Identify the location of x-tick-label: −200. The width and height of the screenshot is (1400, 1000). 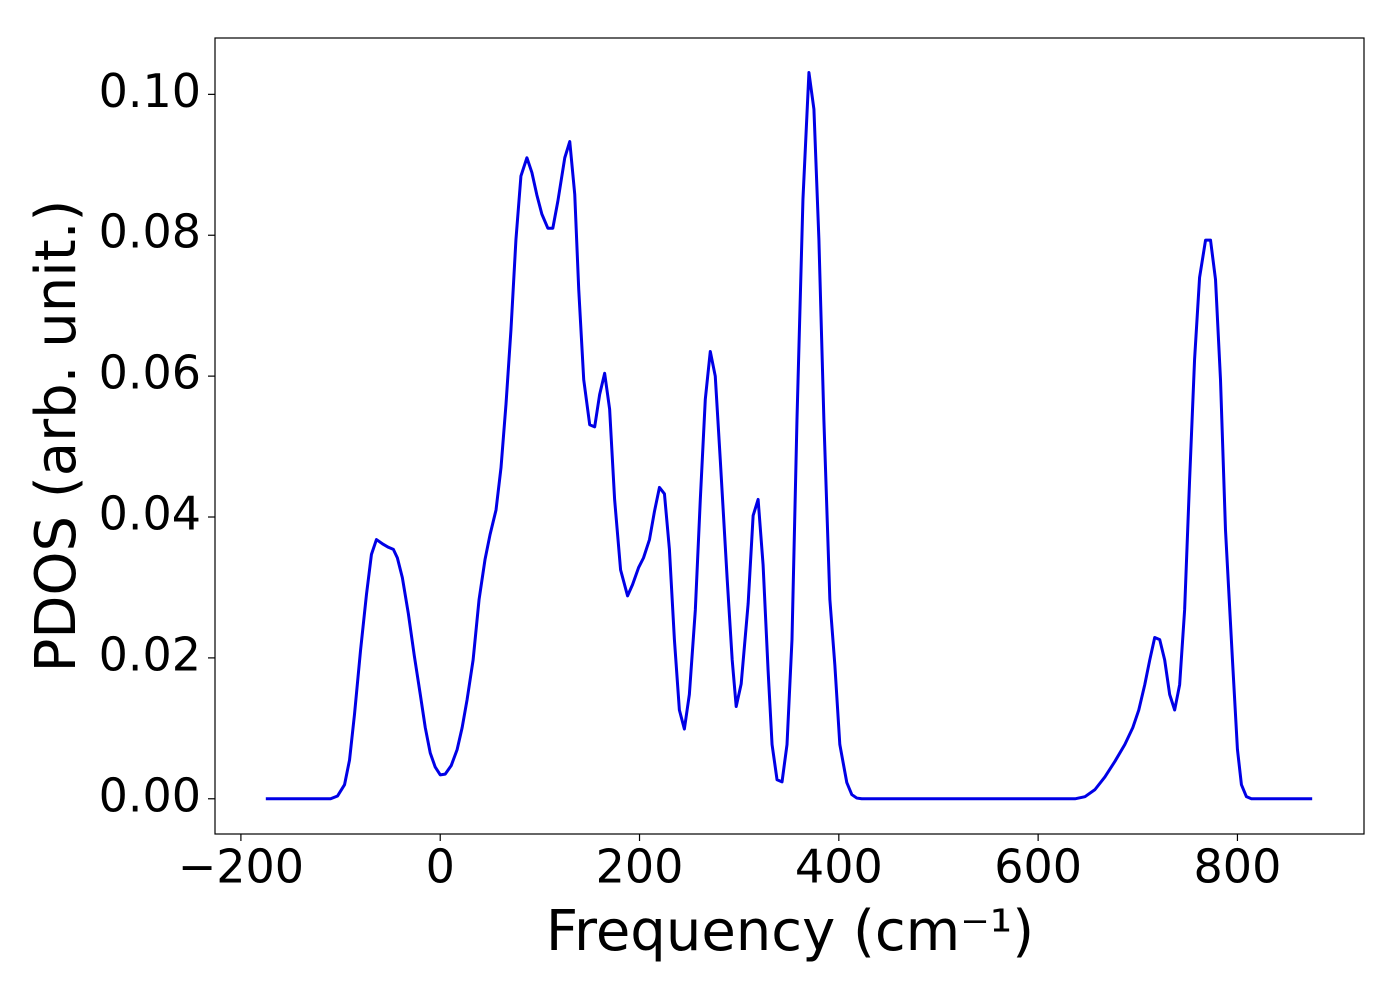
(241, 867).